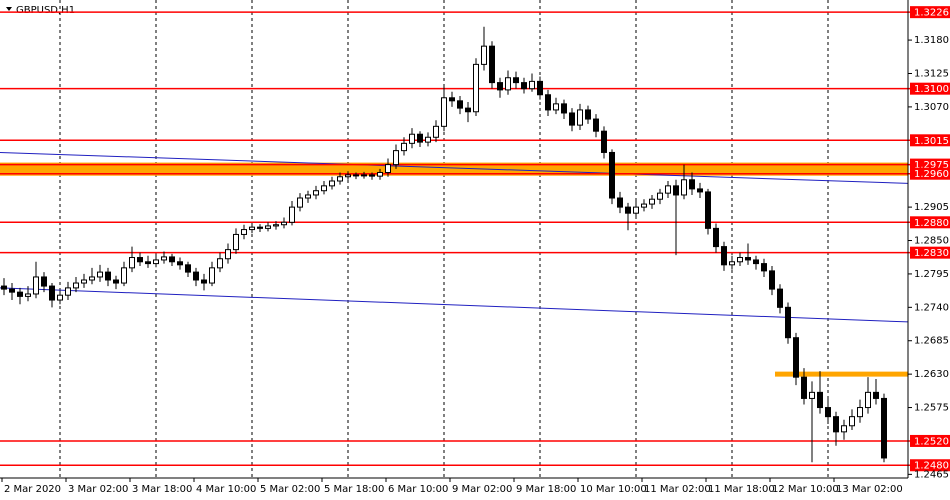 The height and width of the screenshot is (500, 950). I want to click on x-tick-label: 4 Mar 10:00, so click(226, 489).